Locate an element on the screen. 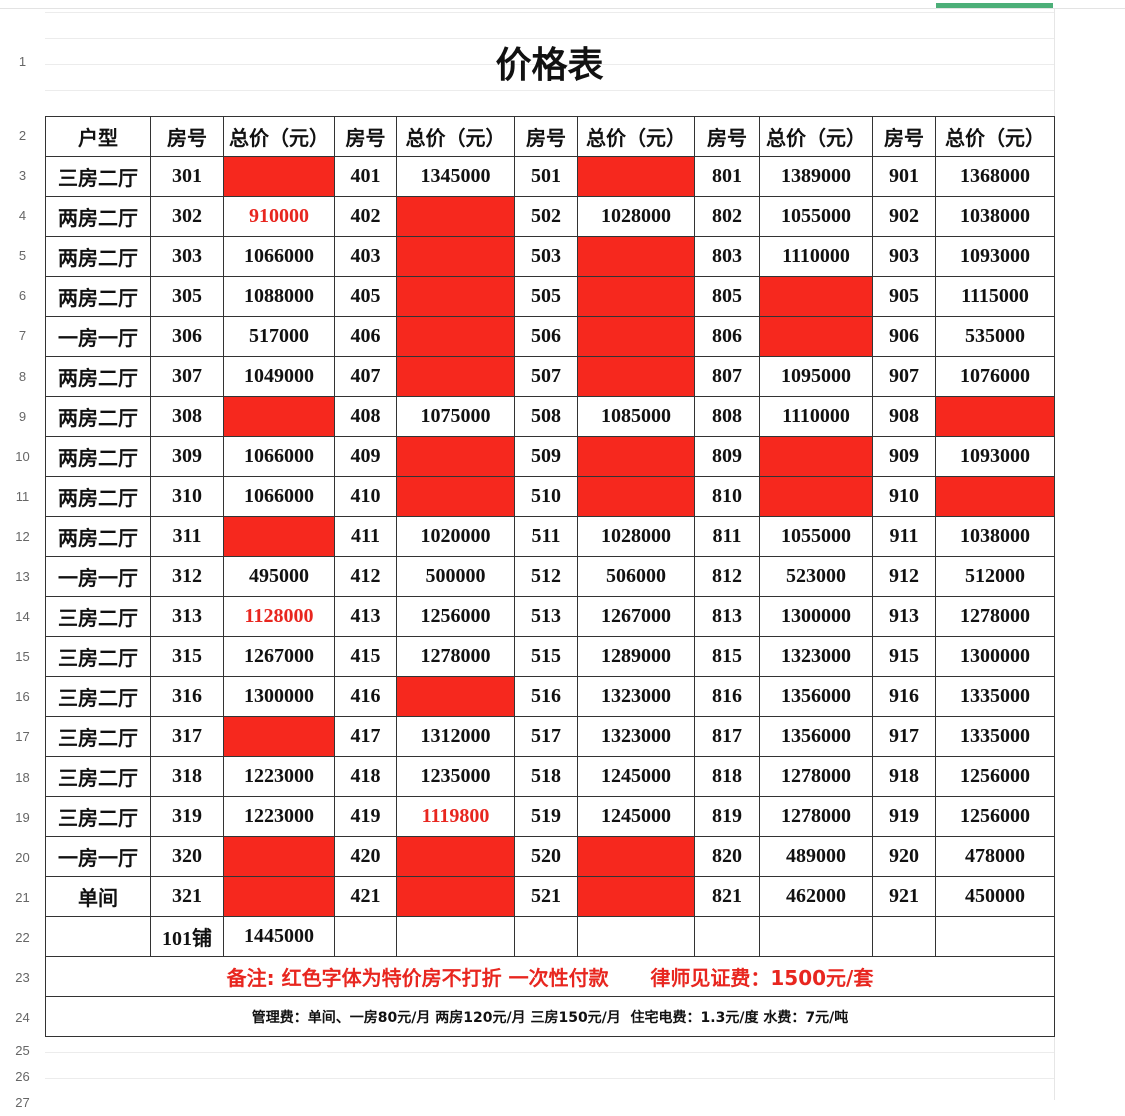 This screenshot has height=1116, width=1125. price-cell: 1076000 is located at coordinates (995, 376).